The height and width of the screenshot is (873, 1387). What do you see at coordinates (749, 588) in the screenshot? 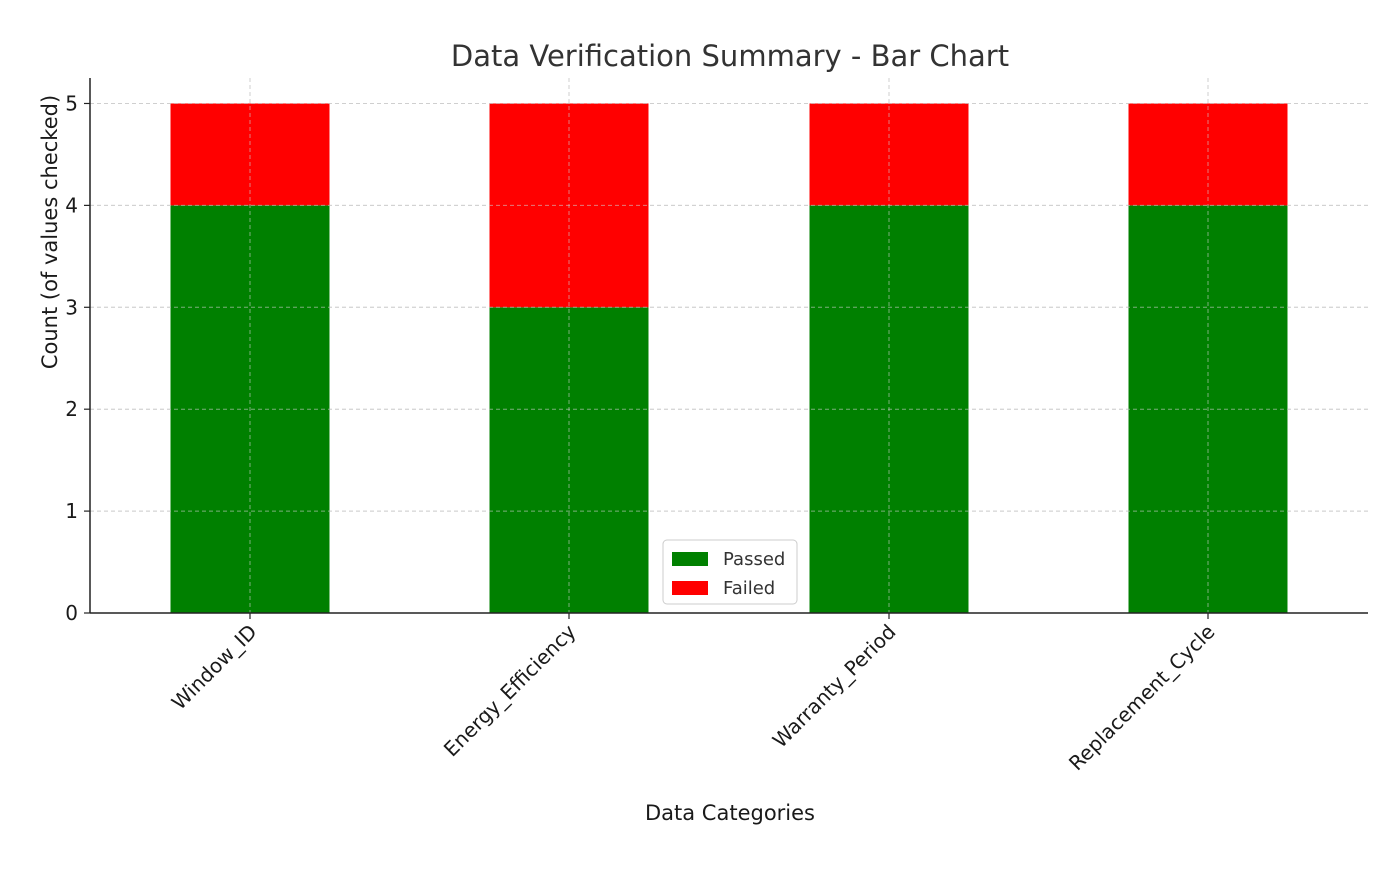
I see `legend-label-failed: Failed` at bounding box center [749, 588].